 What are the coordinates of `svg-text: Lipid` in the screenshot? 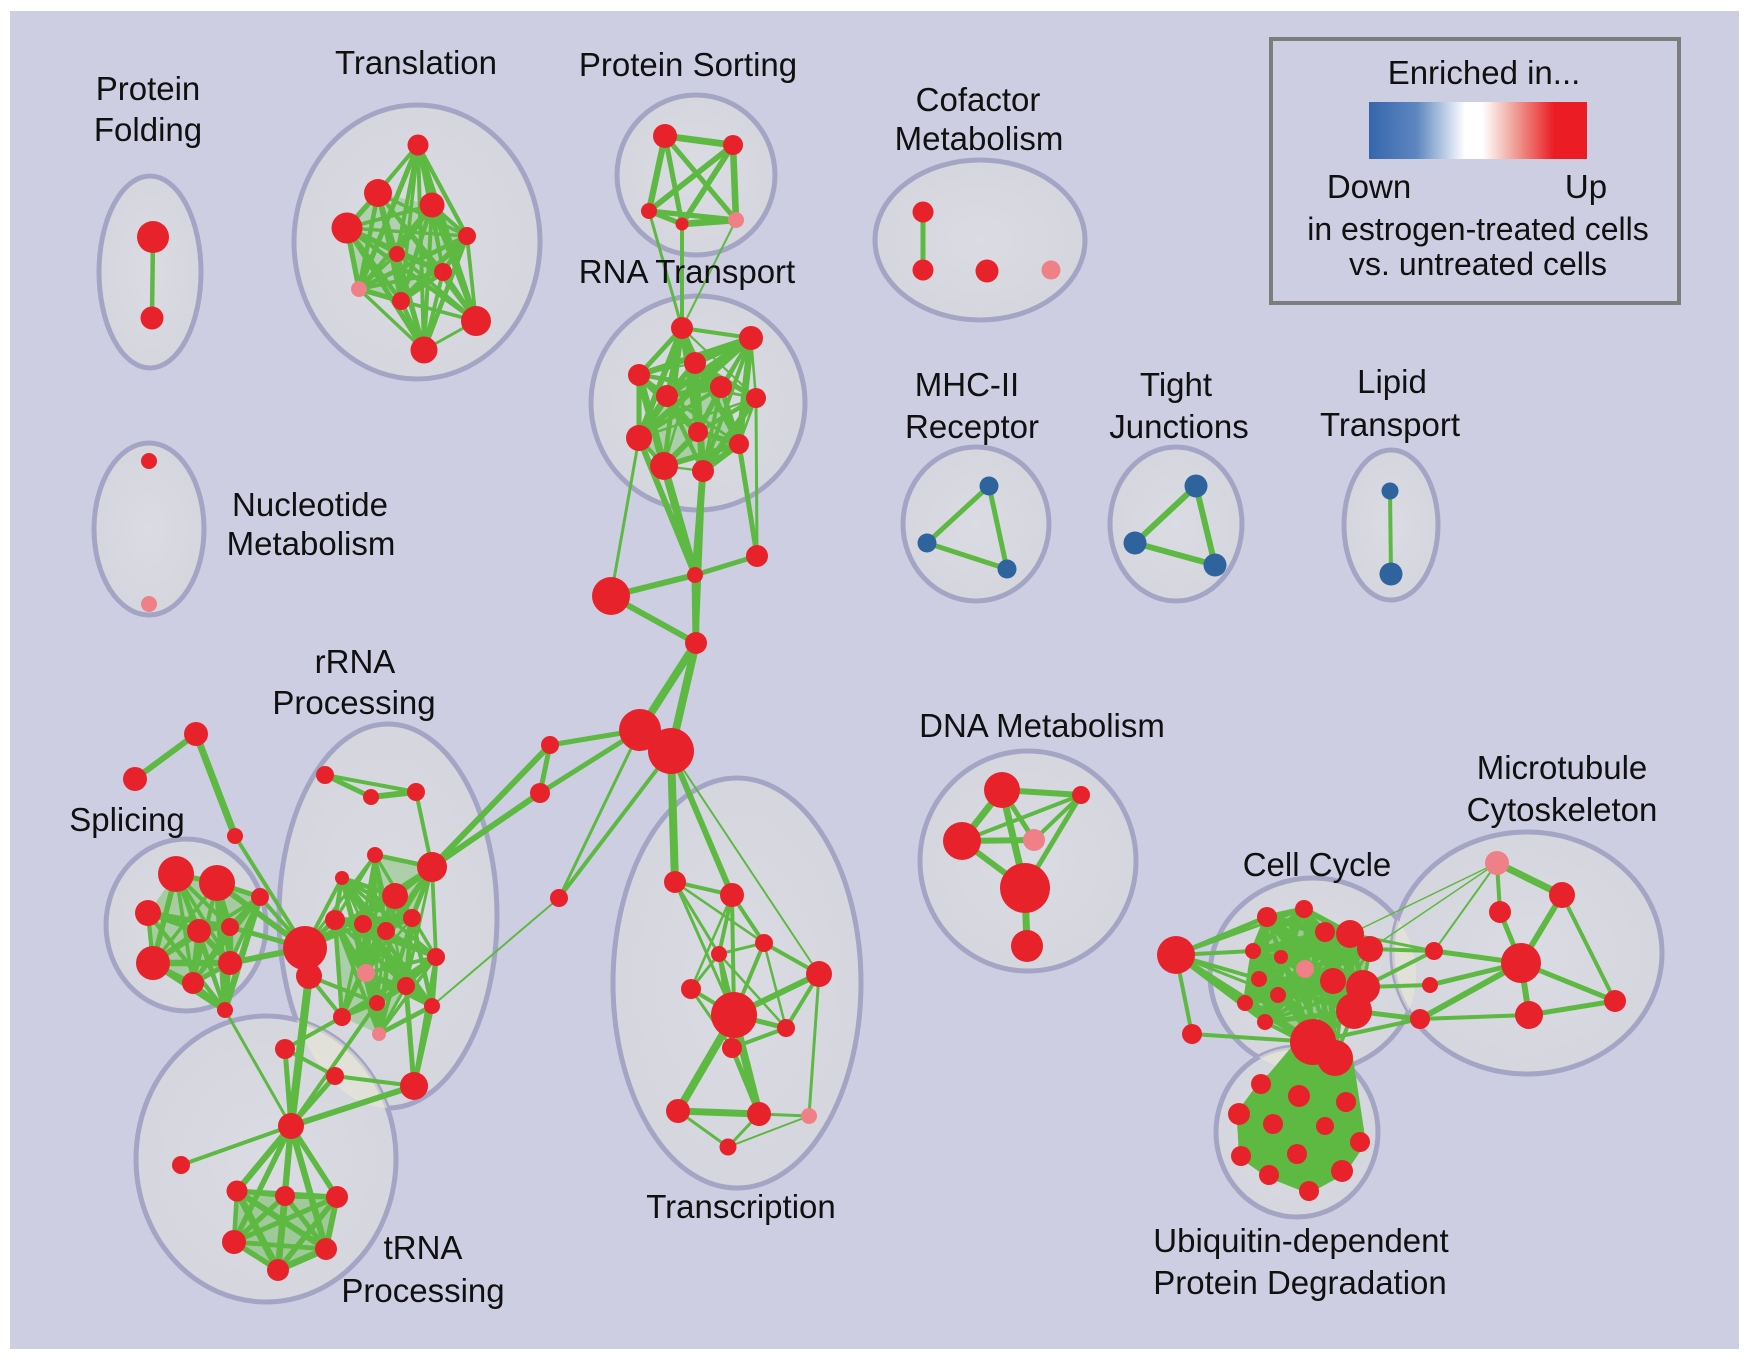 It's located at (1392, 381).